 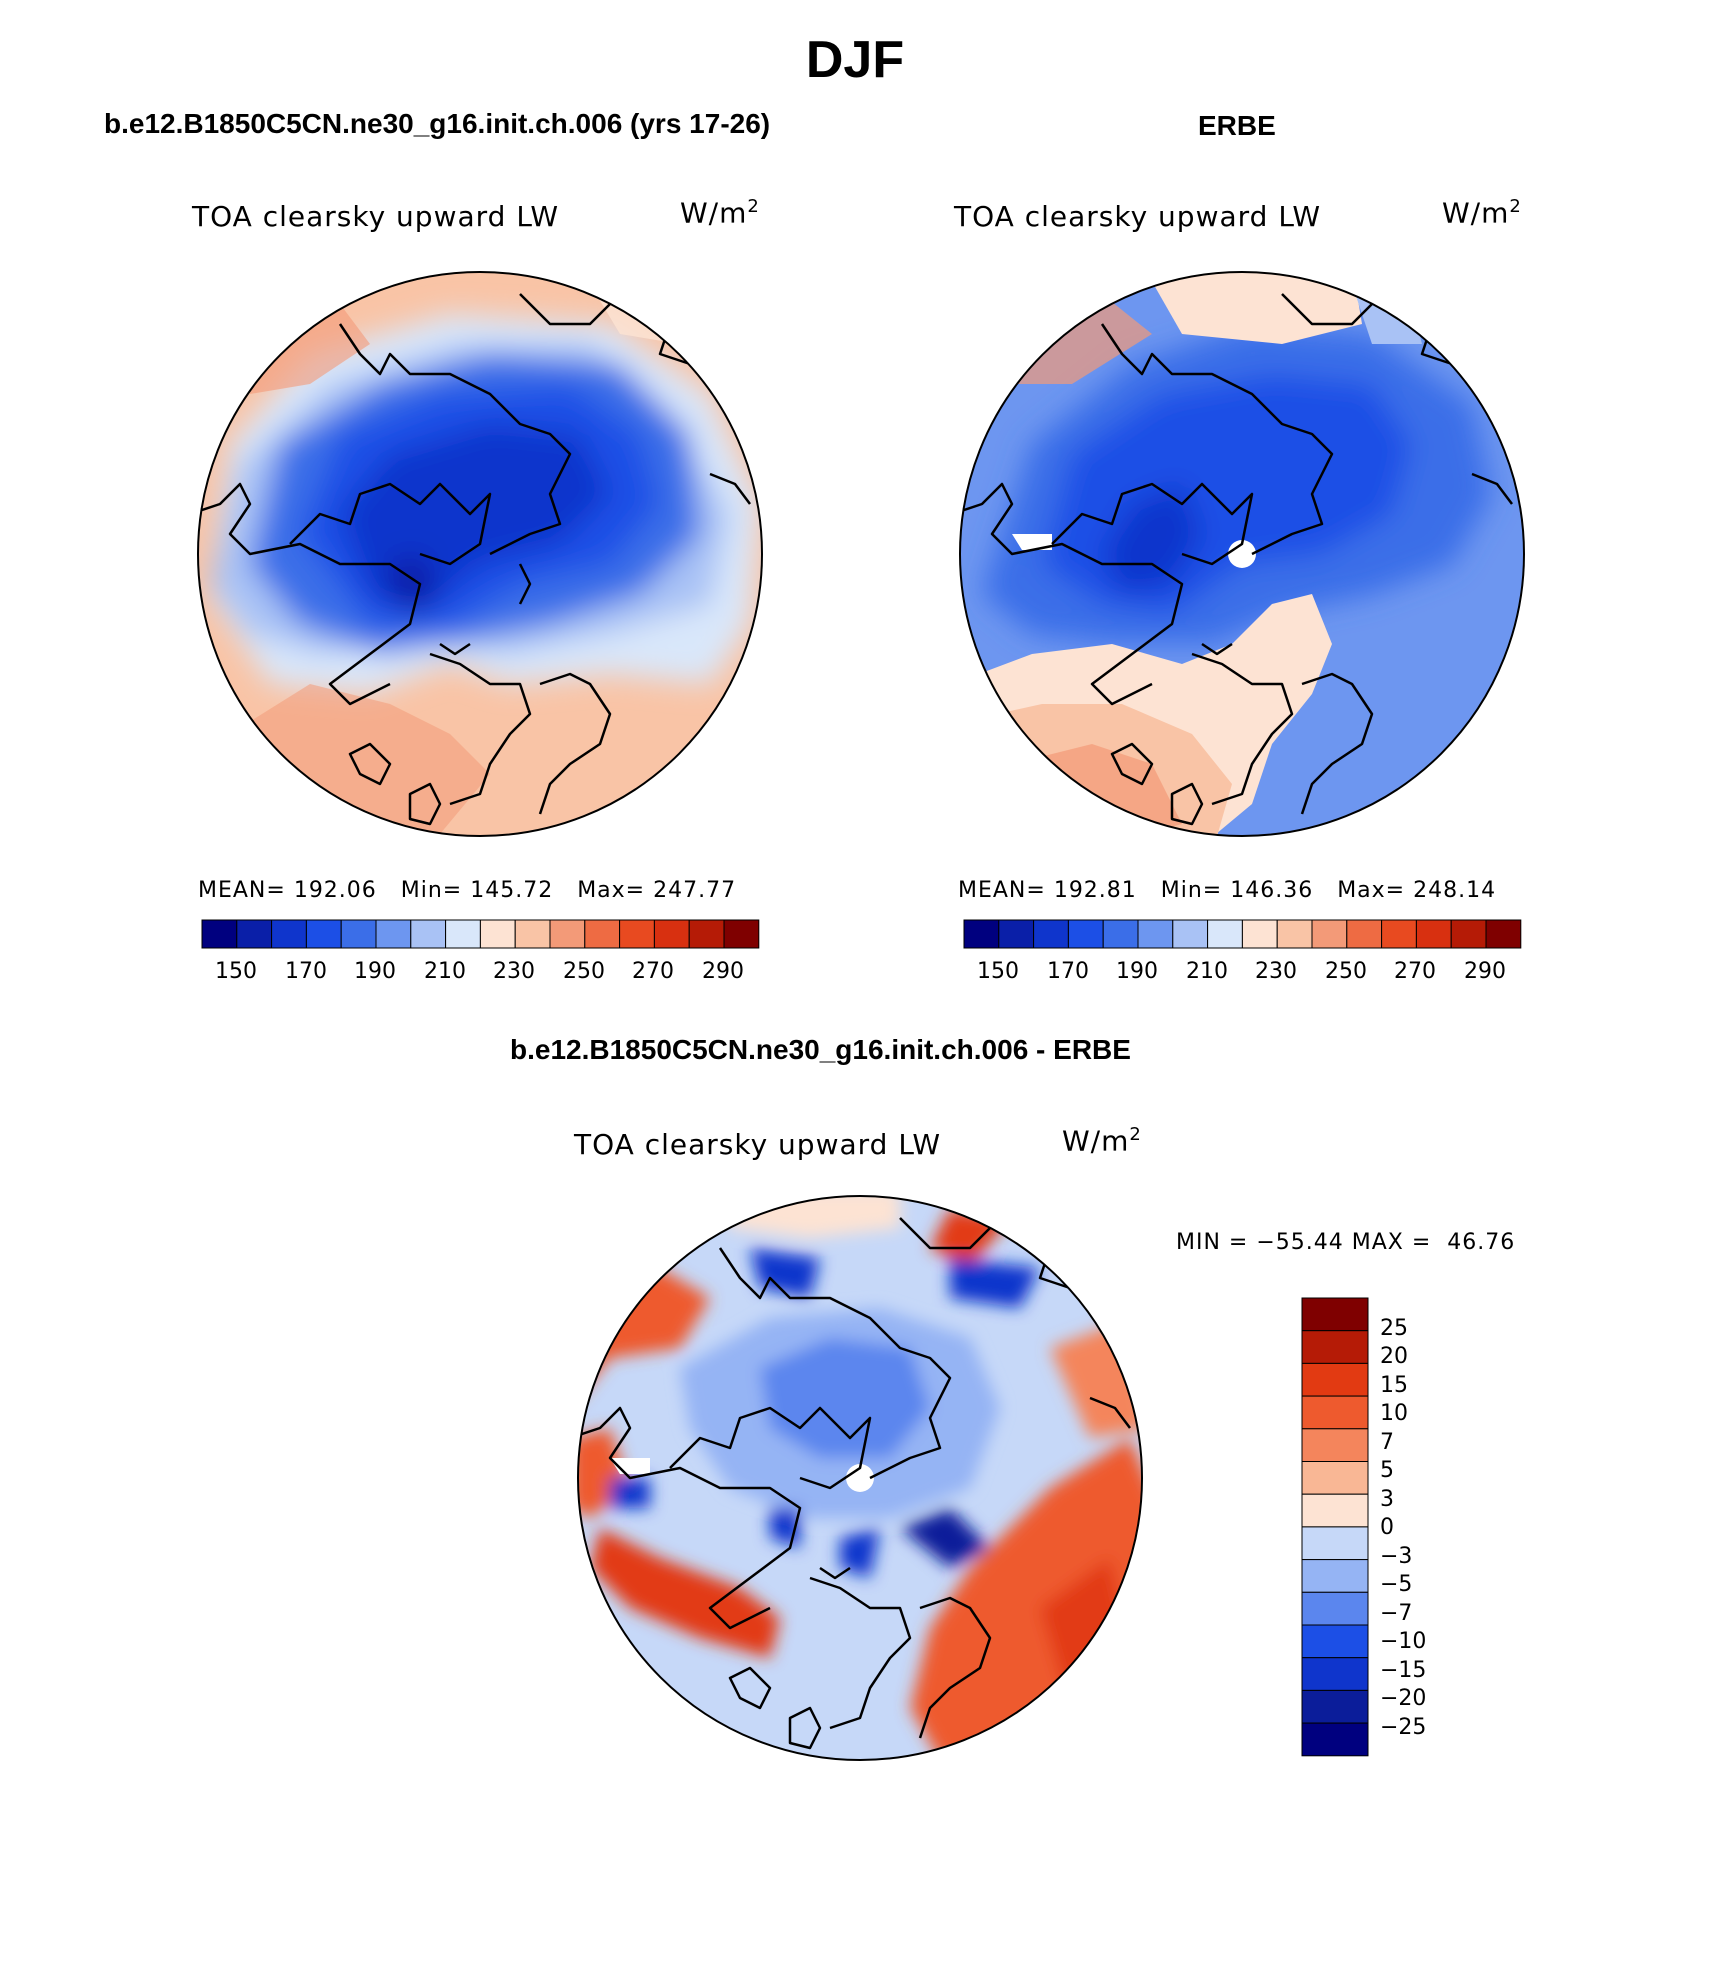 I want to click on diff-colorbar-tick: −20, so click(x=1403, y=1698).